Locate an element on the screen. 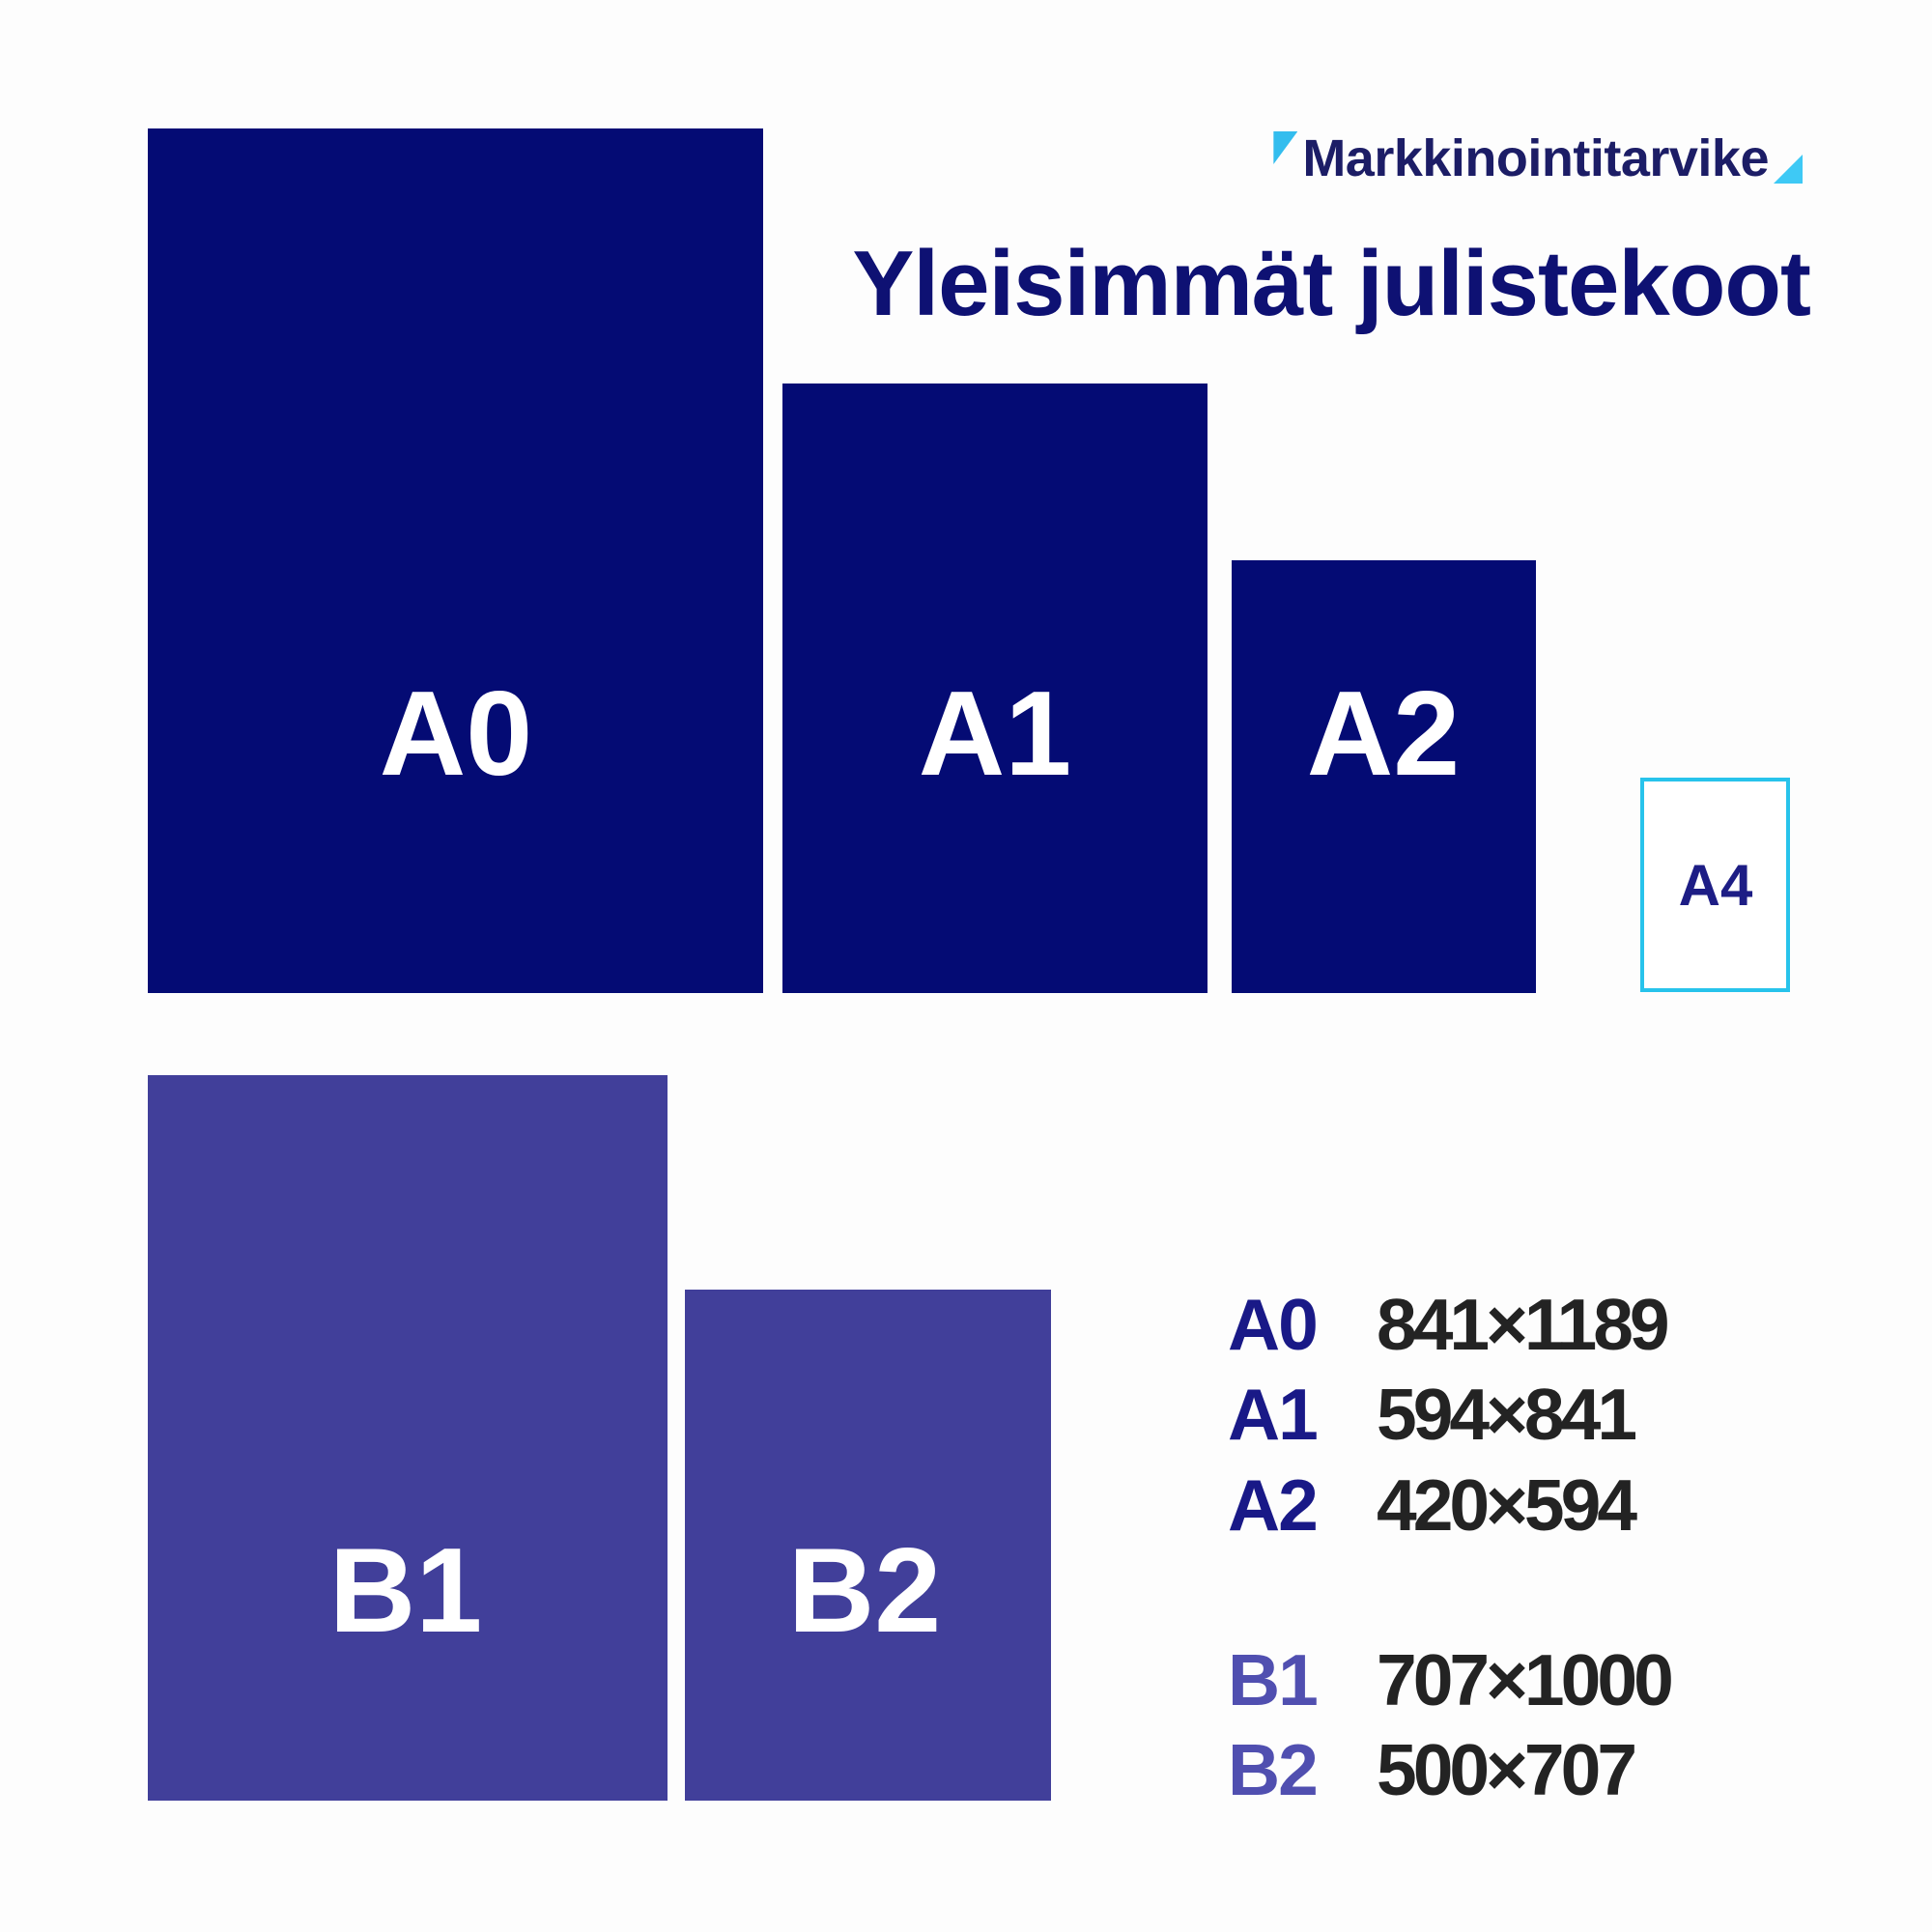  poster-rect-a4-outline is located at coordinates (1715, 885).